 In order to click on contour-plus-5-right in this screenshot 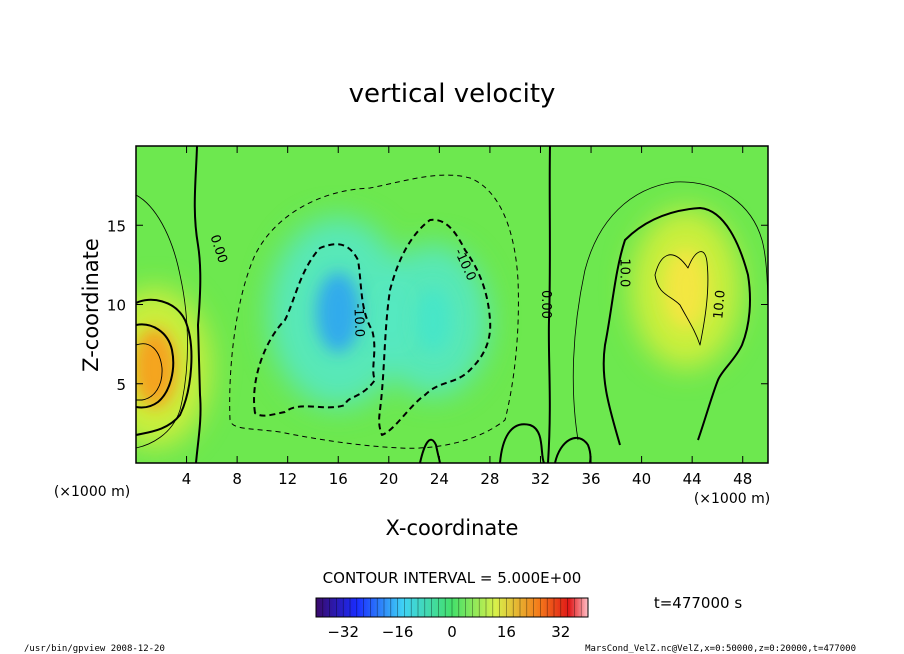, I will do `click(670, 311)`.